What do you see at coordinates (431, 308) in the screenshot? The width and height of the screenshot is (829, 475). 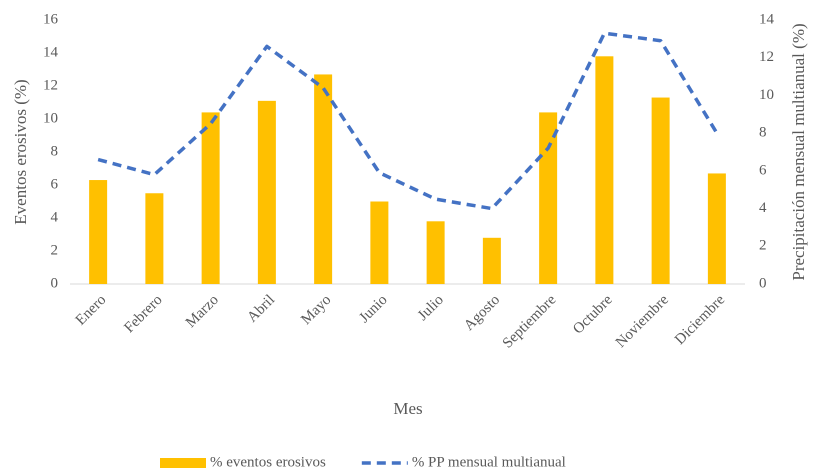 I see `x-tick-label: Julio` at bounding box center [431, 308].